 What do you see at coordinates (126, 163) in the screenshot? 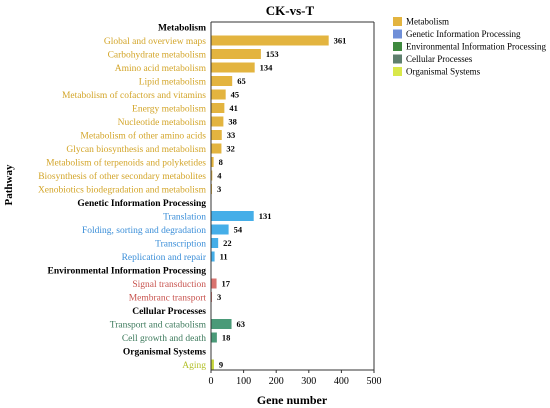
I see `category-label: Metabolism of terpenoids and polyketides` at bounding box center [126, 163].